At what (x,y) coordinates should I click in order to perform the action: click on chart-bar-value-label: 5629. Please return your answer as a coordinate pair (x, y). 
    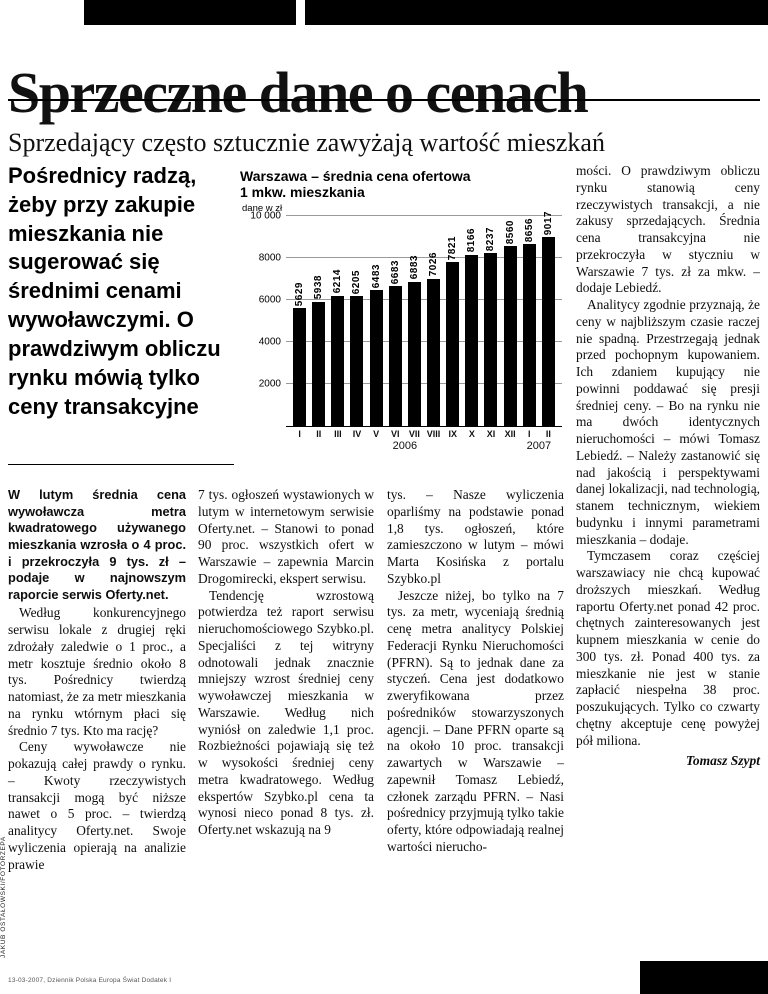
    Looking at the image, I should click on (300, 293).